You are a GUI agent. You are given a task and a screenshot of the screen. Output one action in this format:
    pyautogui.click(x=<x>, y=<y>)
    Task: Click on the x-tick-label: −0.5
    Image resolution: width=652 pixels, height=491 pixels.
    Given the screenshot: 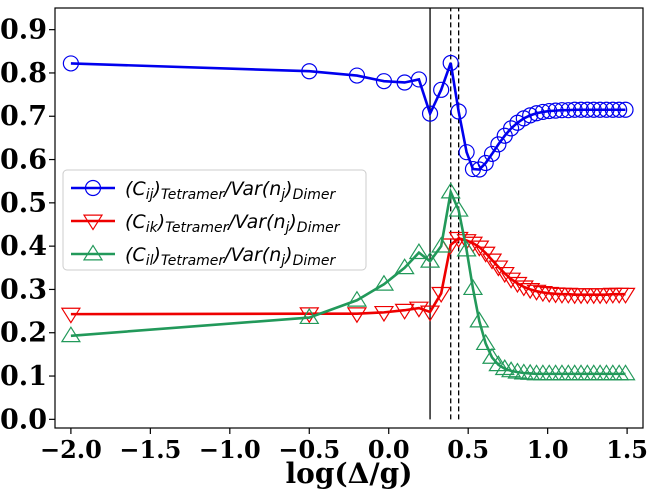 What is the action you would take?
    pyautogui.click(x=309, y=449)
    